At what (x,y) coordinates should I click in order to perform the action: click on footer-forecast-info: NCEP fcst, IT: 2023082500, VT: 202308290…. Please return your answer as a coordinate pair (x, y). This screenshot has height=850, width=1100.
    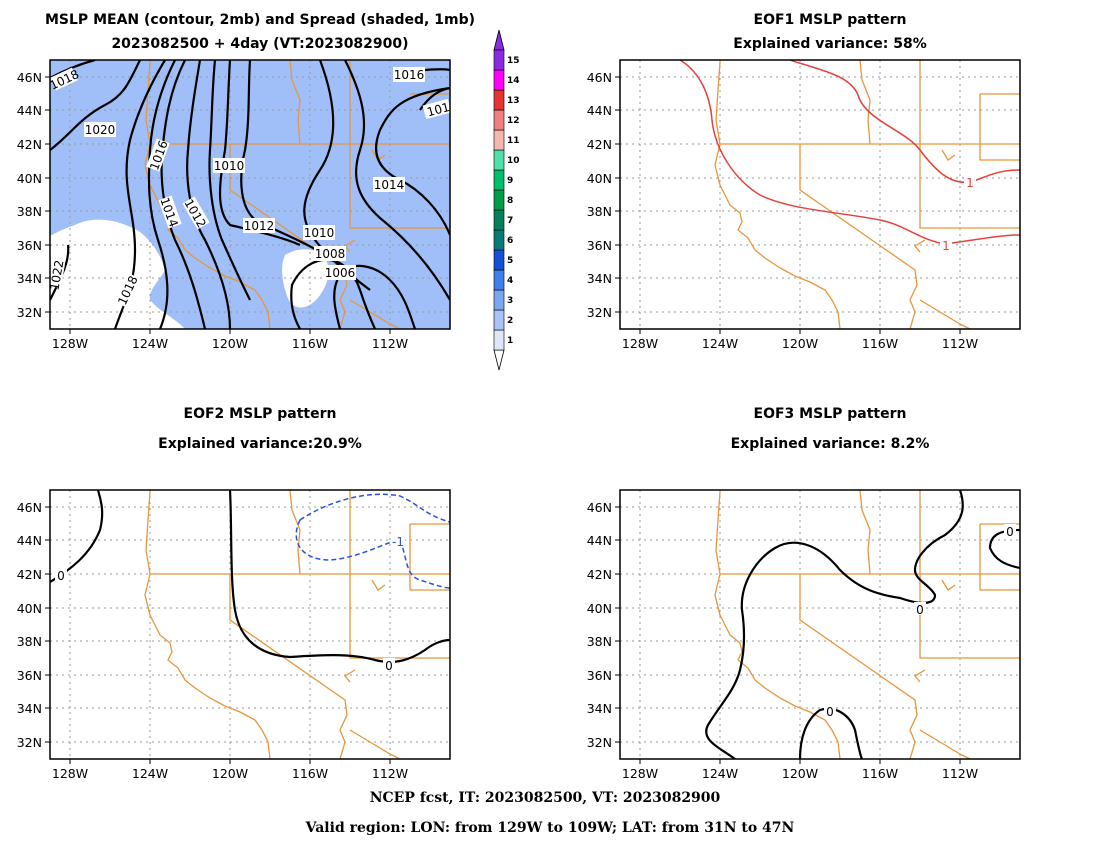
    Looking at the image, I should click on (545, 798).